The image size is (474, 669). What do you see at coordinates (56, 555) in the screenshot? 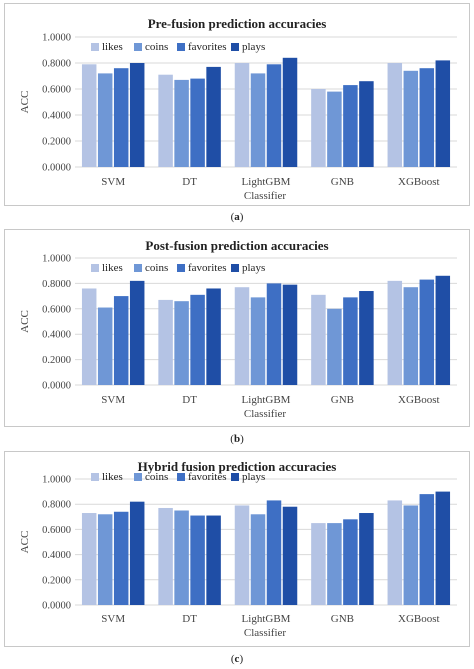
I see `y-tick-label: 0.4000` at bounding box center [56, 555].